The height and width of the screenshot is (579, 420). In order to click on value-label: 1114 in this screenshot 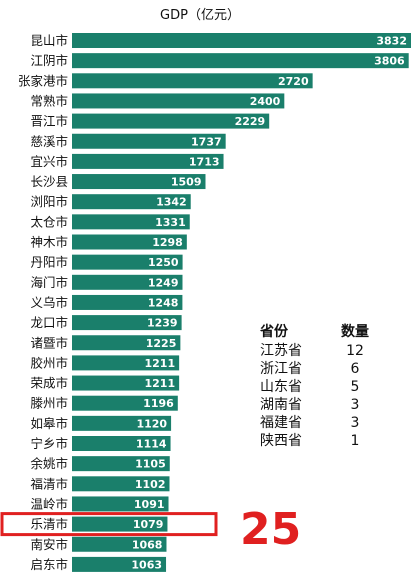, I will do `click(151, 444)`.